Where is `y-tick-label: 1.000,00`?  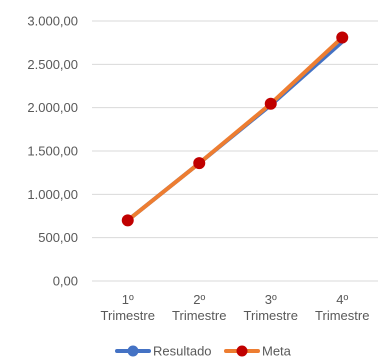 y-tick-label: 1.000,00 is located at coordinates (52, 194).